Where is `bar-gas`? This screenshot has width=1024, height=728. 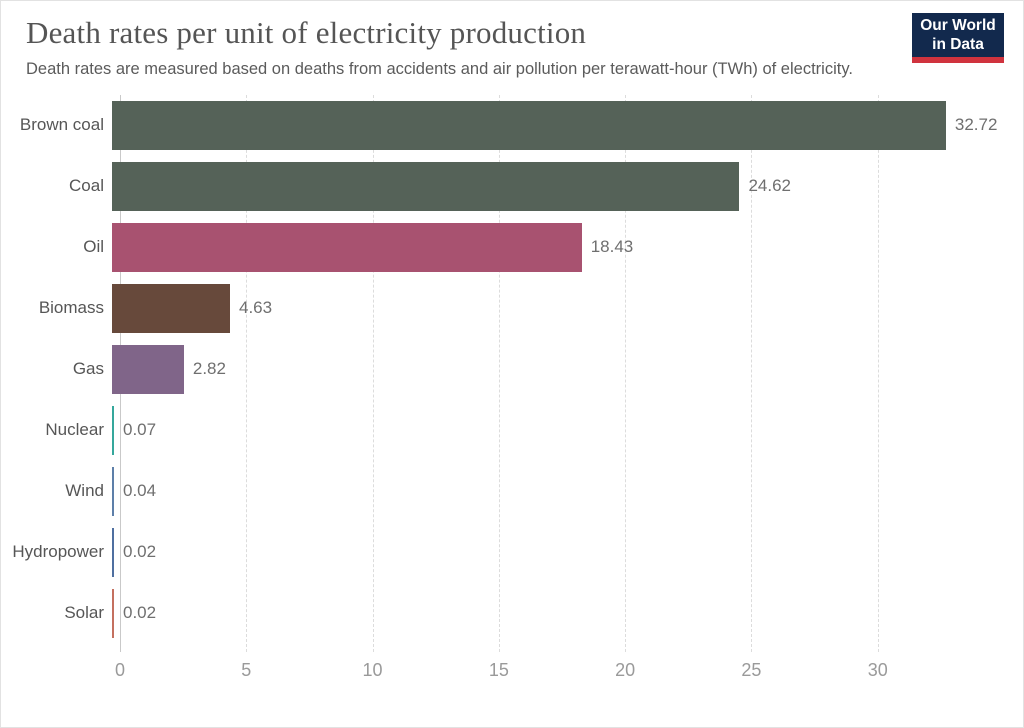
bar-gas is located at coordinates (148, 369).